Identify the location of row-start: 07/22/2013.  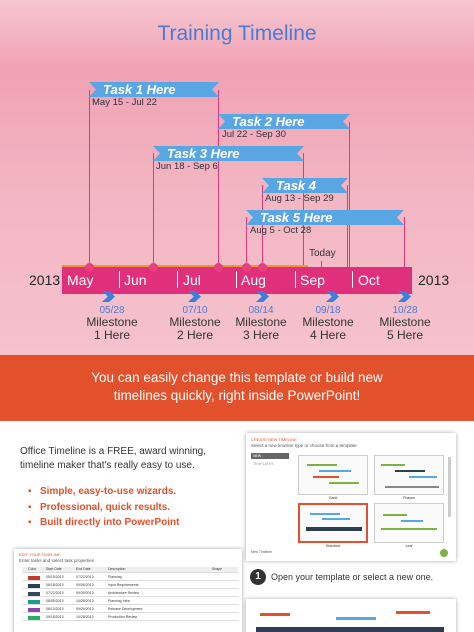
(55, 593).